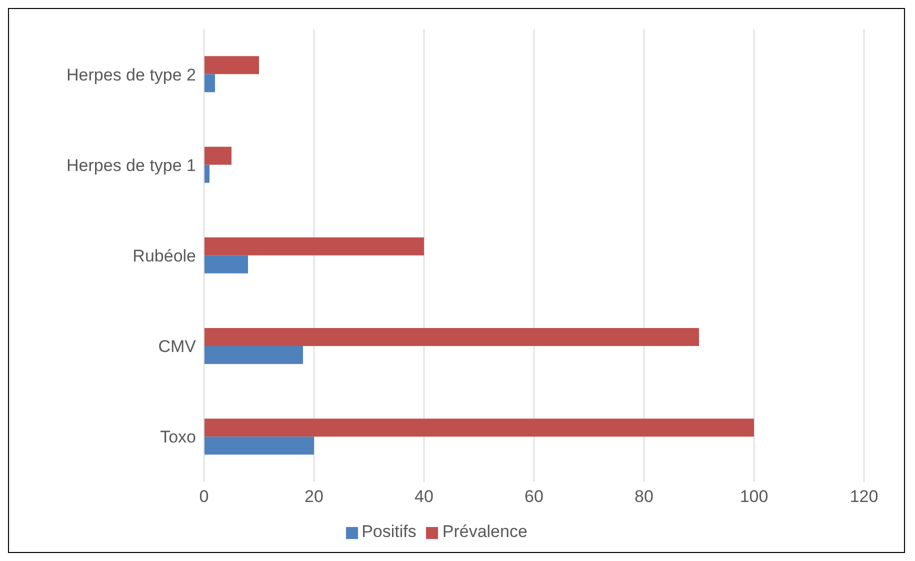 Image resolution: width=915 pixels, height=561 pixels. What do you see at coordinates (424, 496) in the screenshot?
I see `x-tick-label: 40` at bounding box center [424, 496].